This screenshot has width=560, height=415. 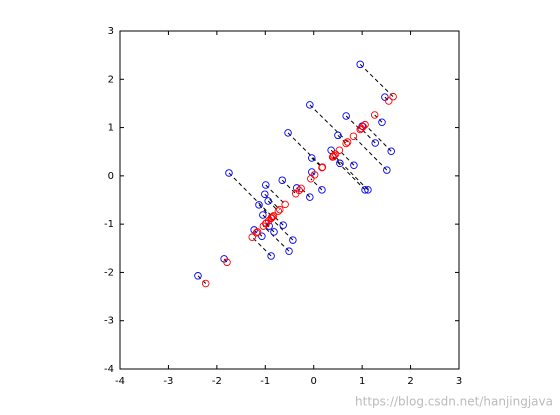 What do you see at coordinates (109, 321) in the screenshot?
I see `y-tick-label: -3` at bounding box center [109, 321].